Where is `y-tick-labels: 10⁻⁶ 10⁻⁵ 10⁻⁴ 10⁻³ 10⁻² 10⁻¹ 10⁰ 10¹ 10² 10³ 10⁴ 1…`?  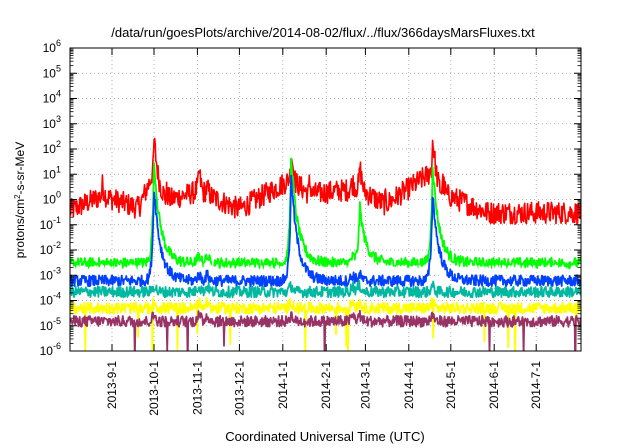
y-tick-labels: 10⁻⁶ 10⁻⁵ 10⁻⁴ 10⁻³ 10⁻² 10⁻¹ 10⁰ 10¹ 10² 10³ 10⁴ 1… is located at coordinates (50, 198).